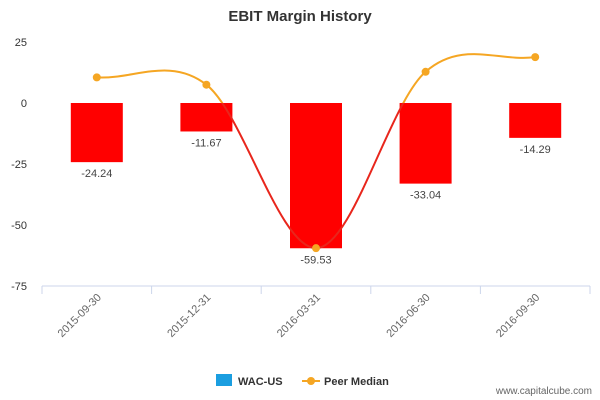 This screenshot has width=600, height=400. Describe the element at coordinates (260, 382) in the screenshot. I see `legend-label-wac: WAC-US` at that location.